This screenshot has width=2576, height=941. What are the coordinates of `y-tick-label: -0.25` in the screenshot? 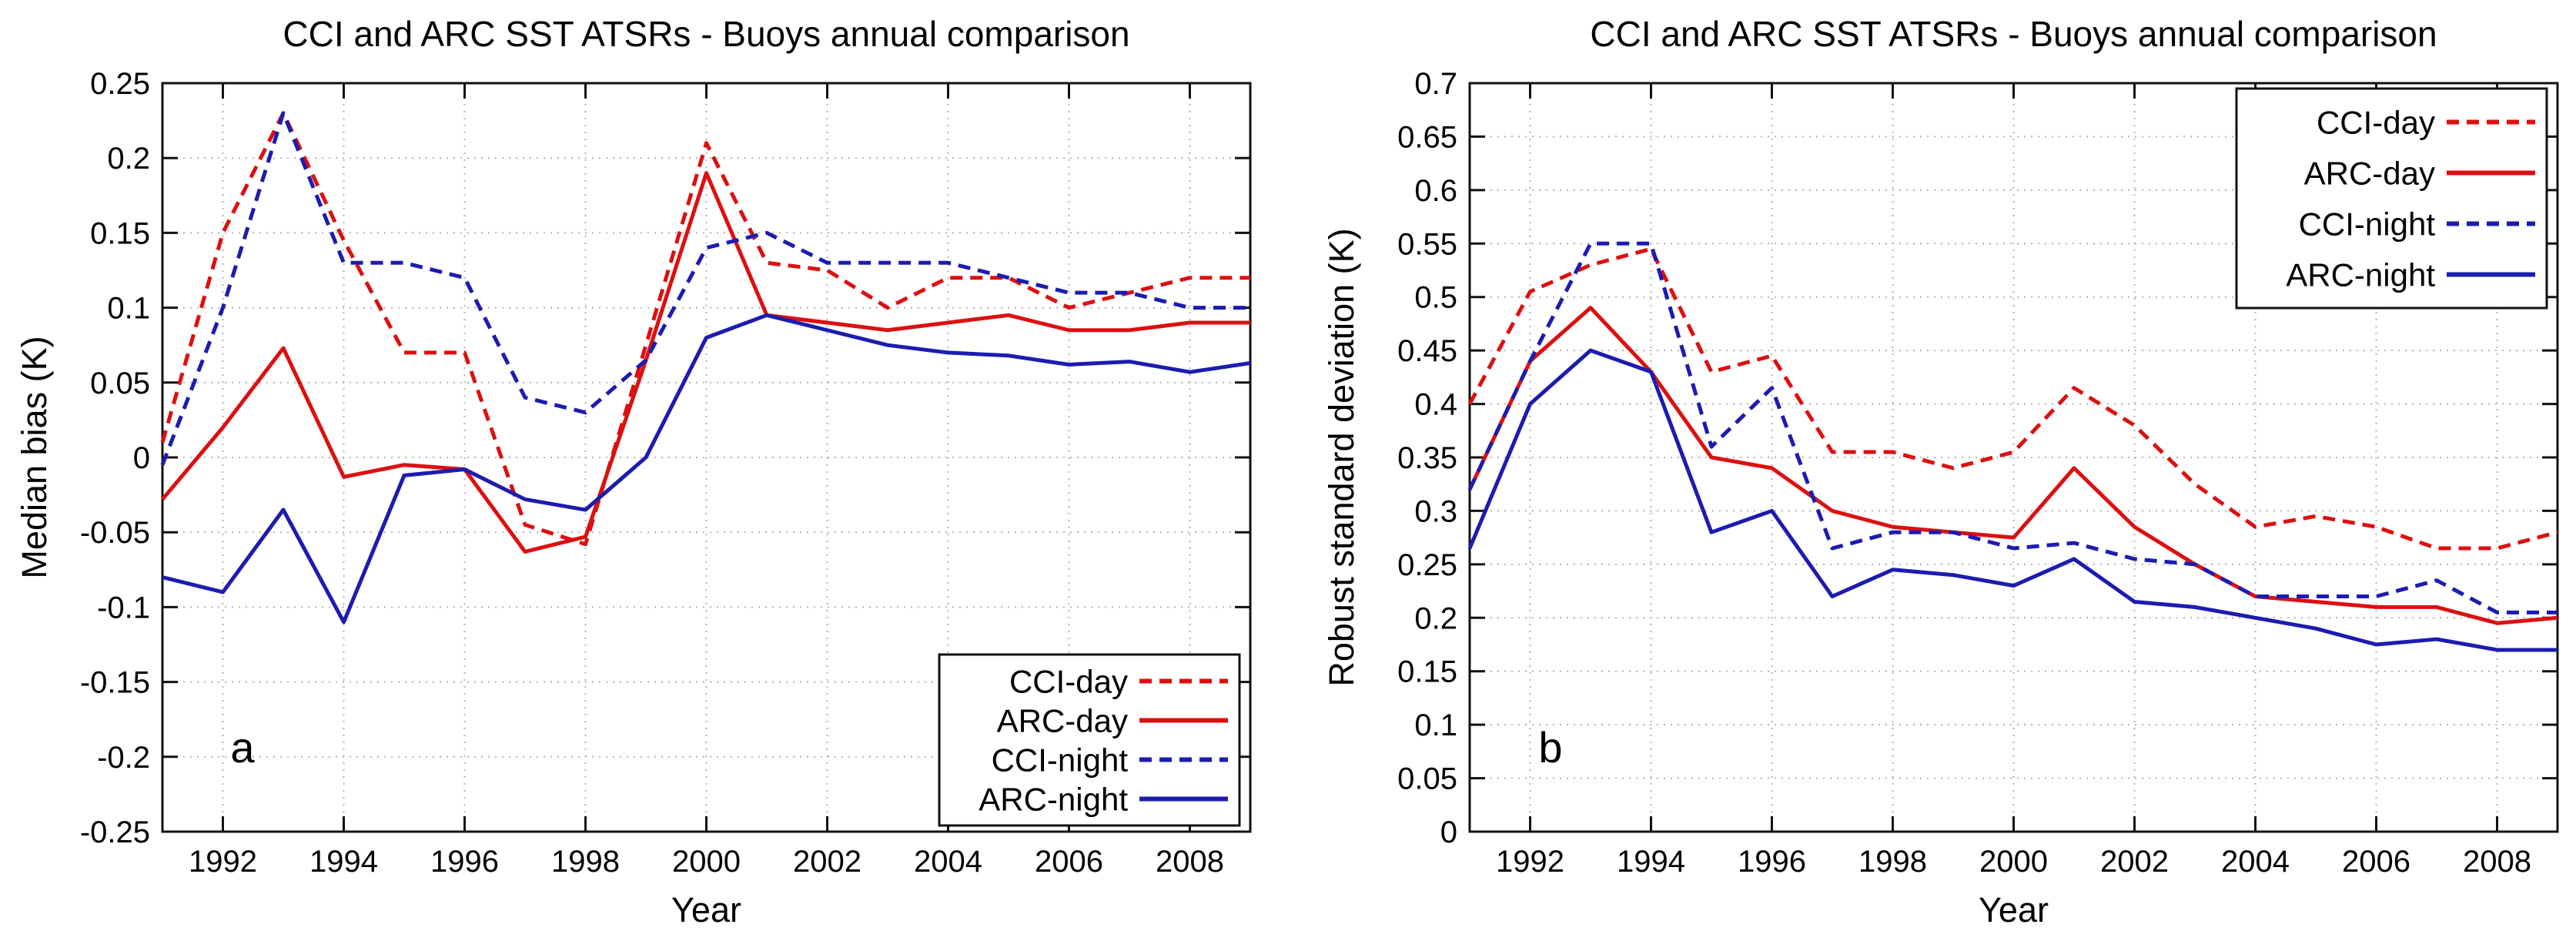 It's located at (115, 832).